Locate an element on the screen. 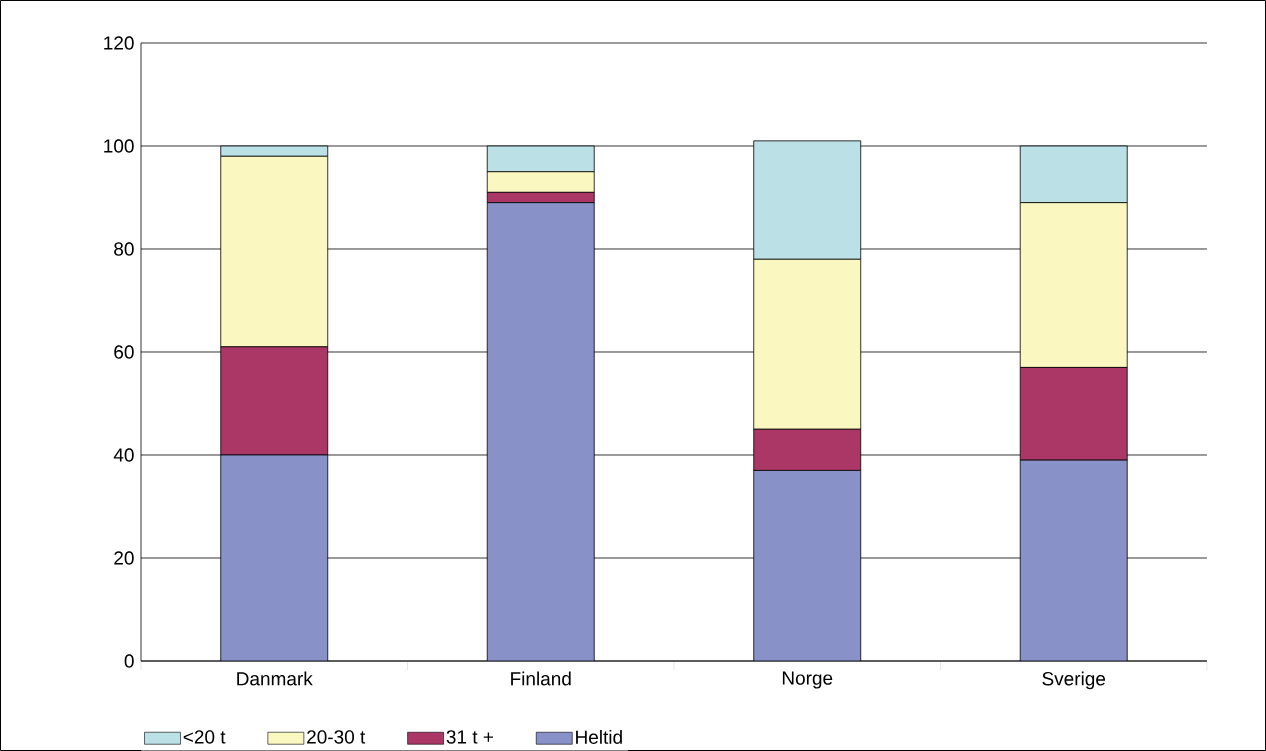  legend-label: 20-30 t is located at coordinates (336, 737).